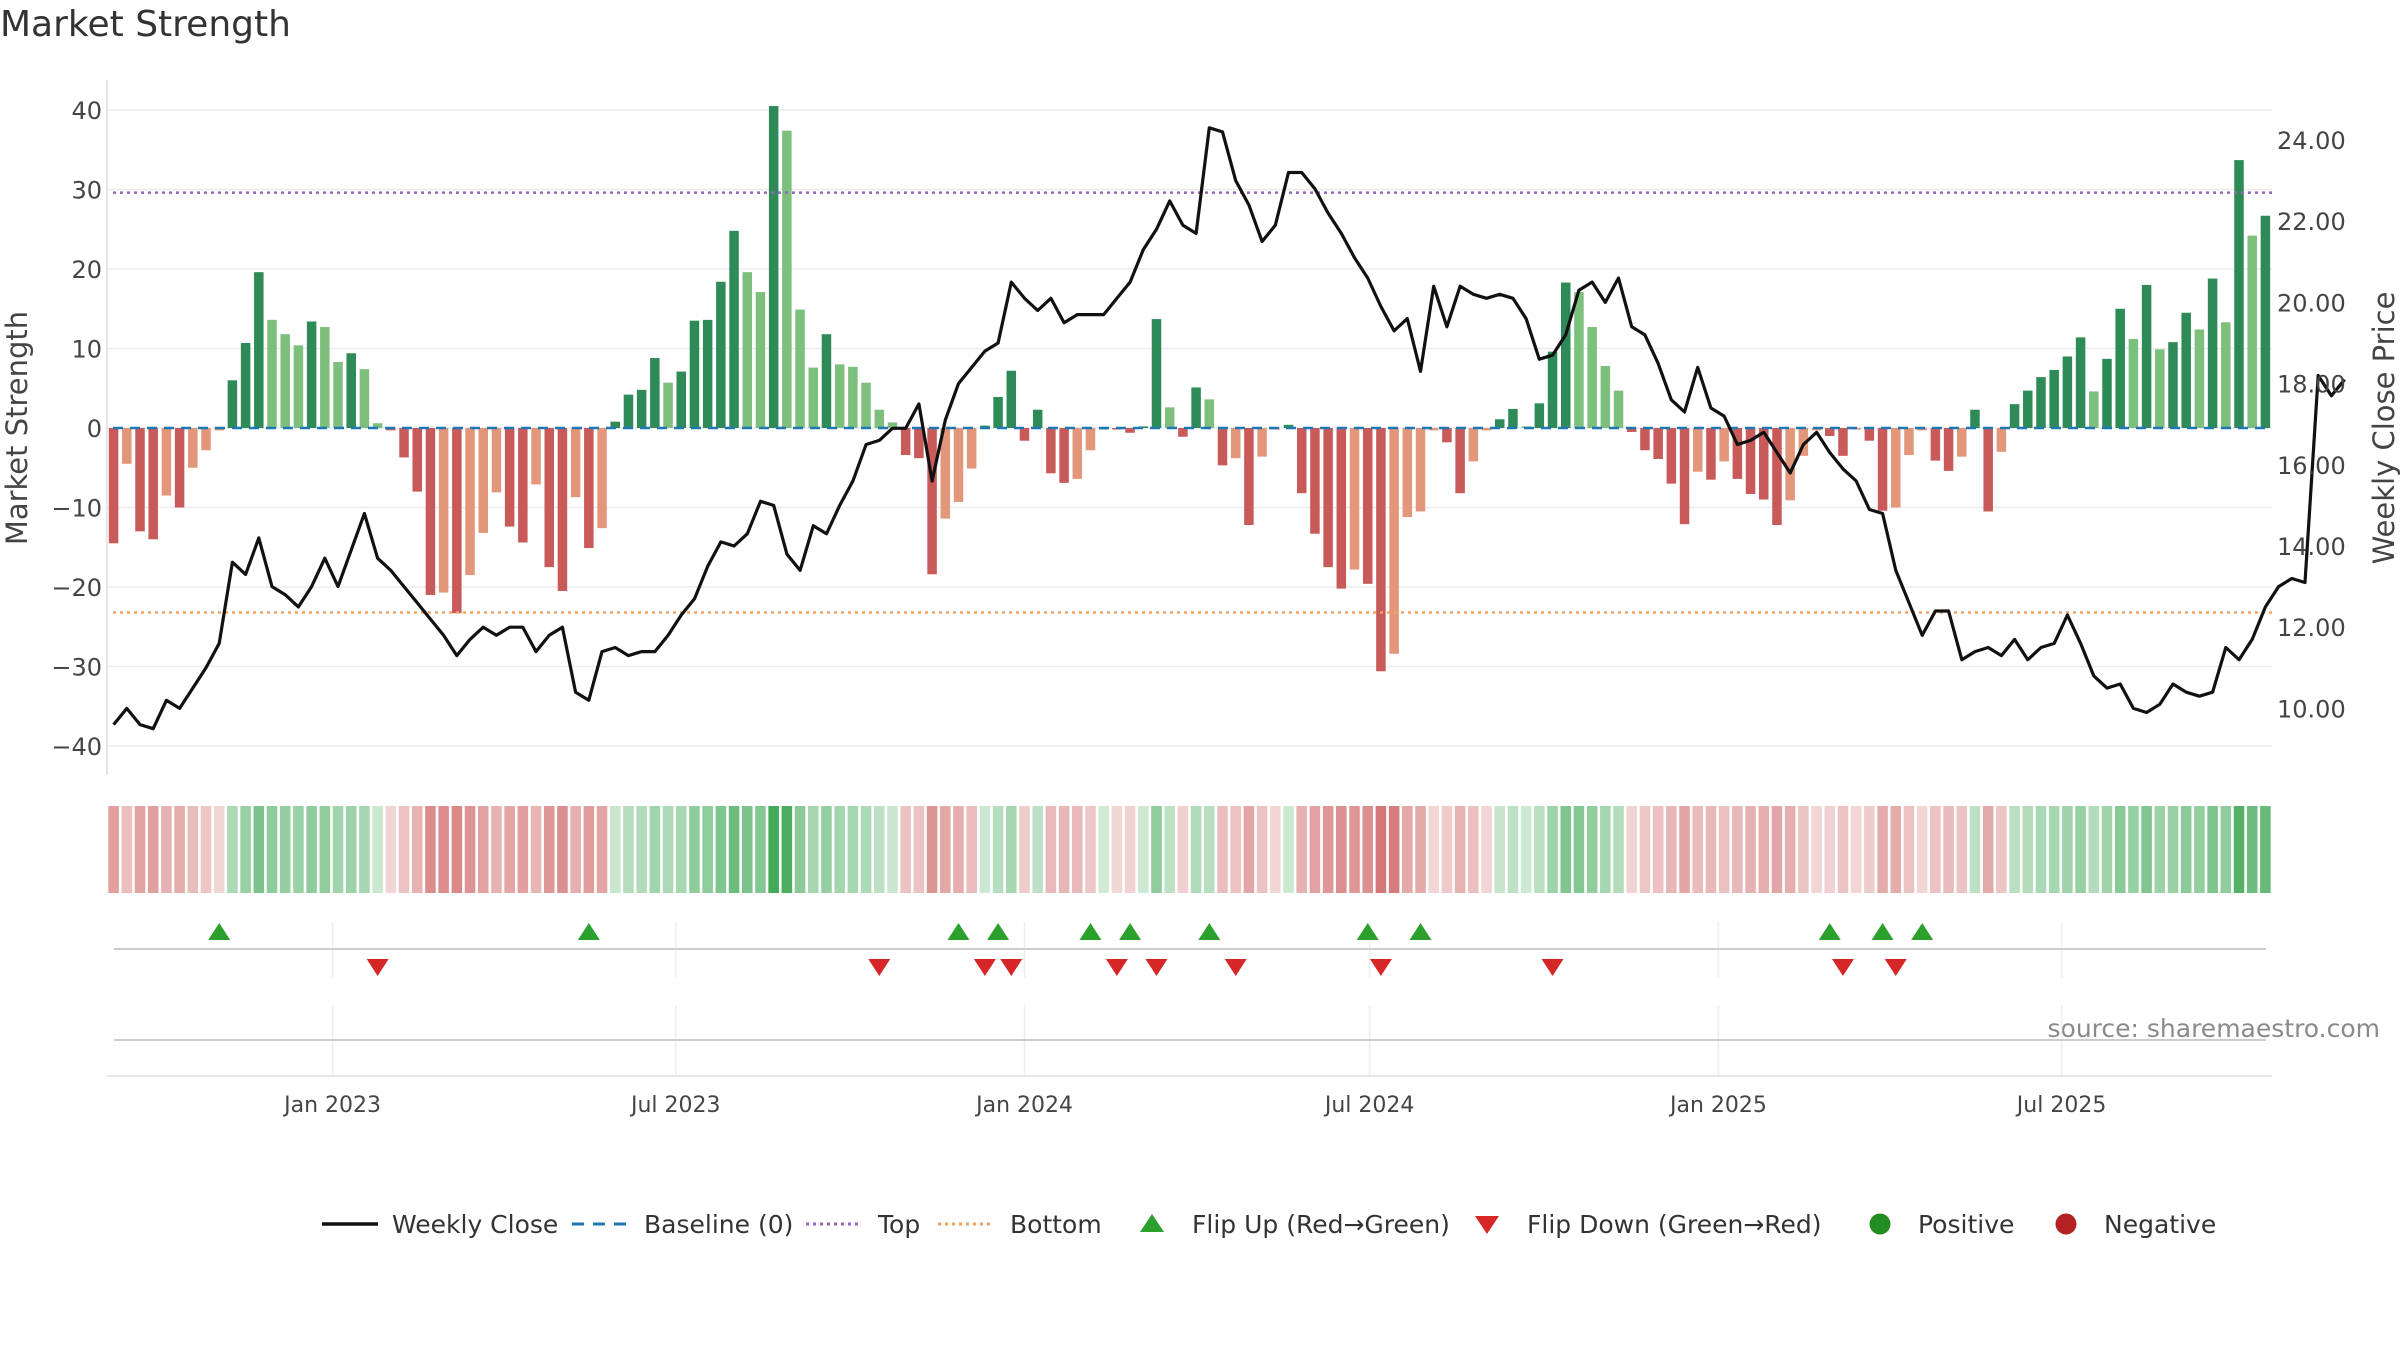 Image resolution: width=2400 pixels, height=1350 pixels. What do you see at coordinates (1023, 1105) in the screenshot?
I see `x-tick-label: Jan 2024` at bounding box center [1023, 1105].